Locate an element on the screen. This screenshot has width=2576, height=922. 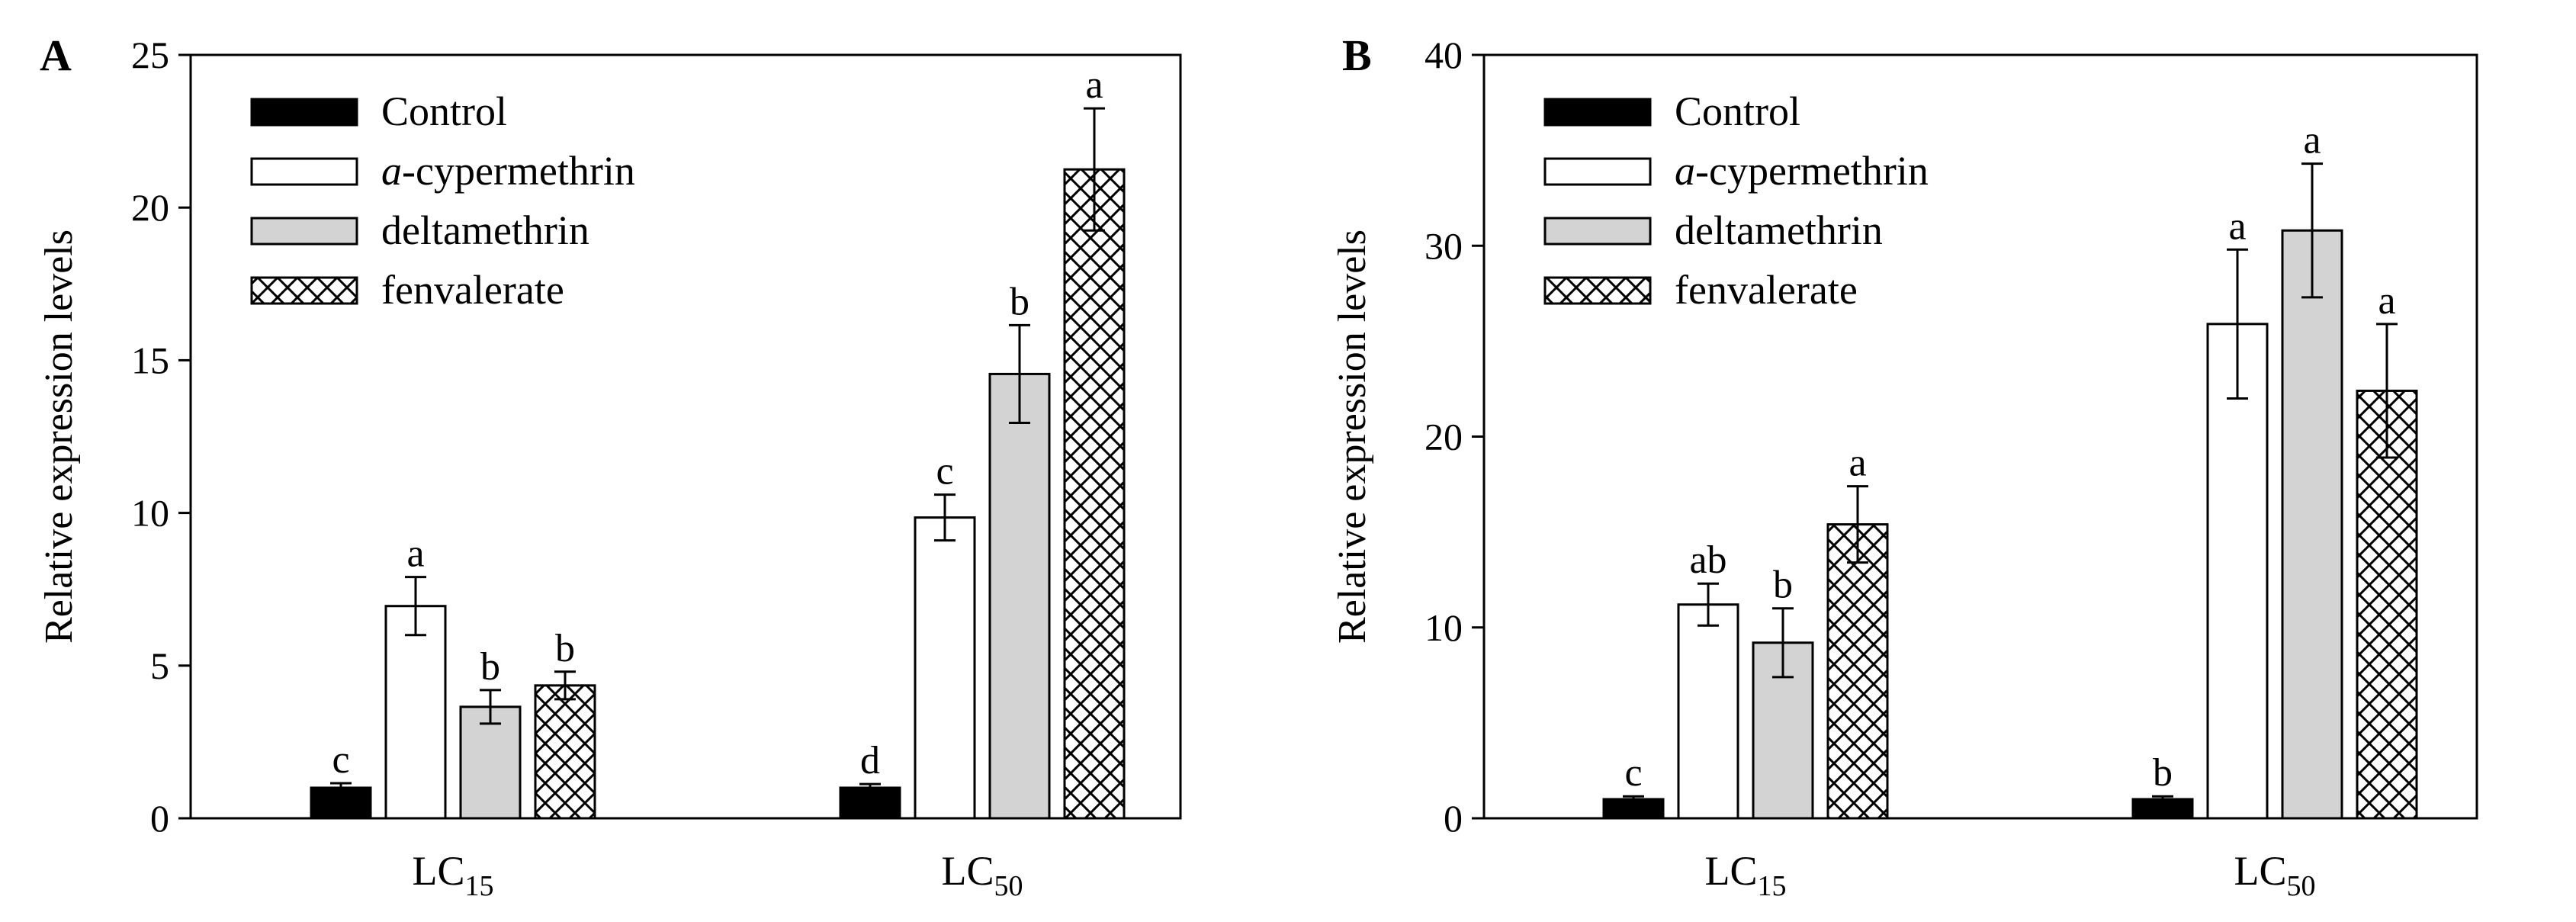
significance-letter: d is located at coordinates (870, 760).